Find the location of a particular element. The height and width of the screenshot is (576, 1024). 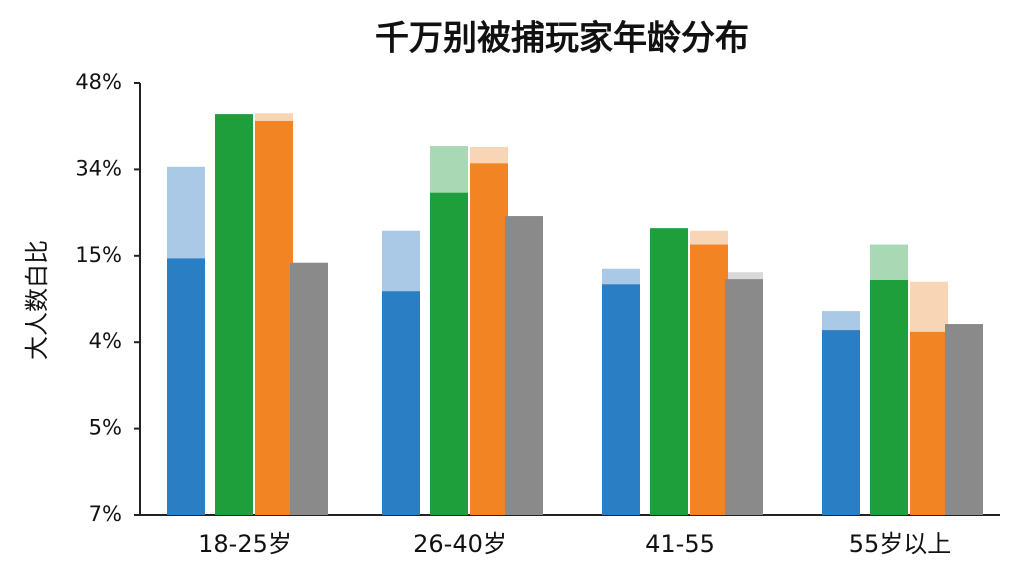

y-tick-label: 48% is located at coordinates (98, 82).